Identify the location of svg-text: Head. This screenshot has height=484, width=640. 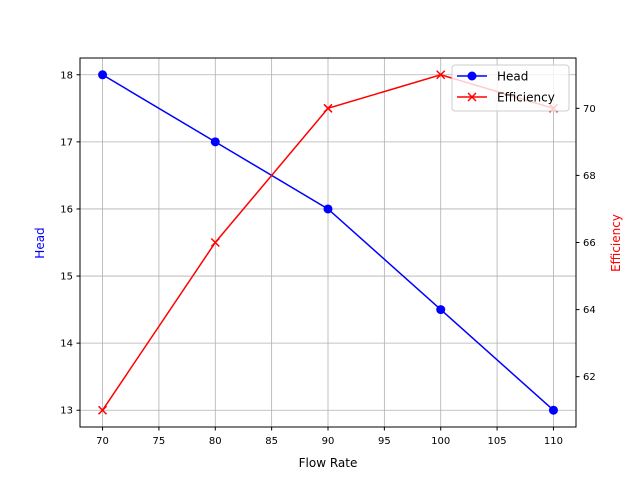
(512, 77).